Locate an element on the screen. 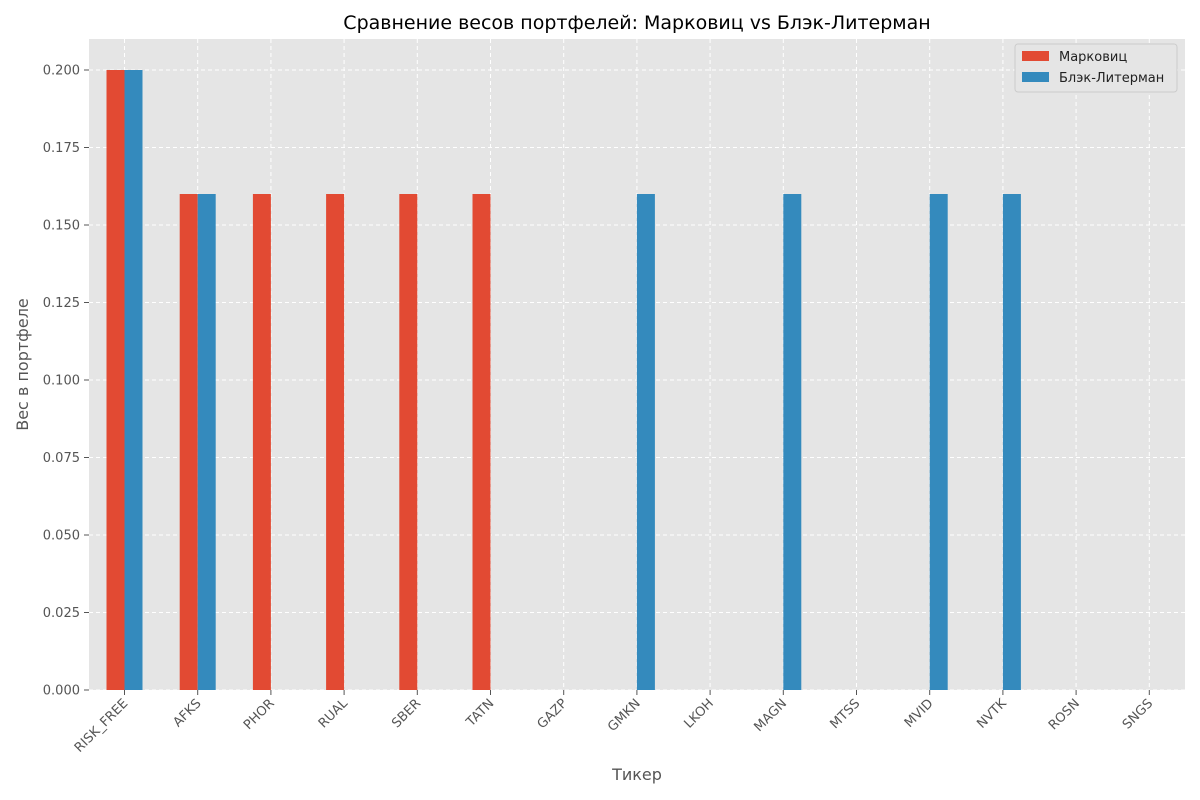 The height and width of the screenshot is (800, 1200). bar-markowitz-phor is located at coordinates (261, 442).